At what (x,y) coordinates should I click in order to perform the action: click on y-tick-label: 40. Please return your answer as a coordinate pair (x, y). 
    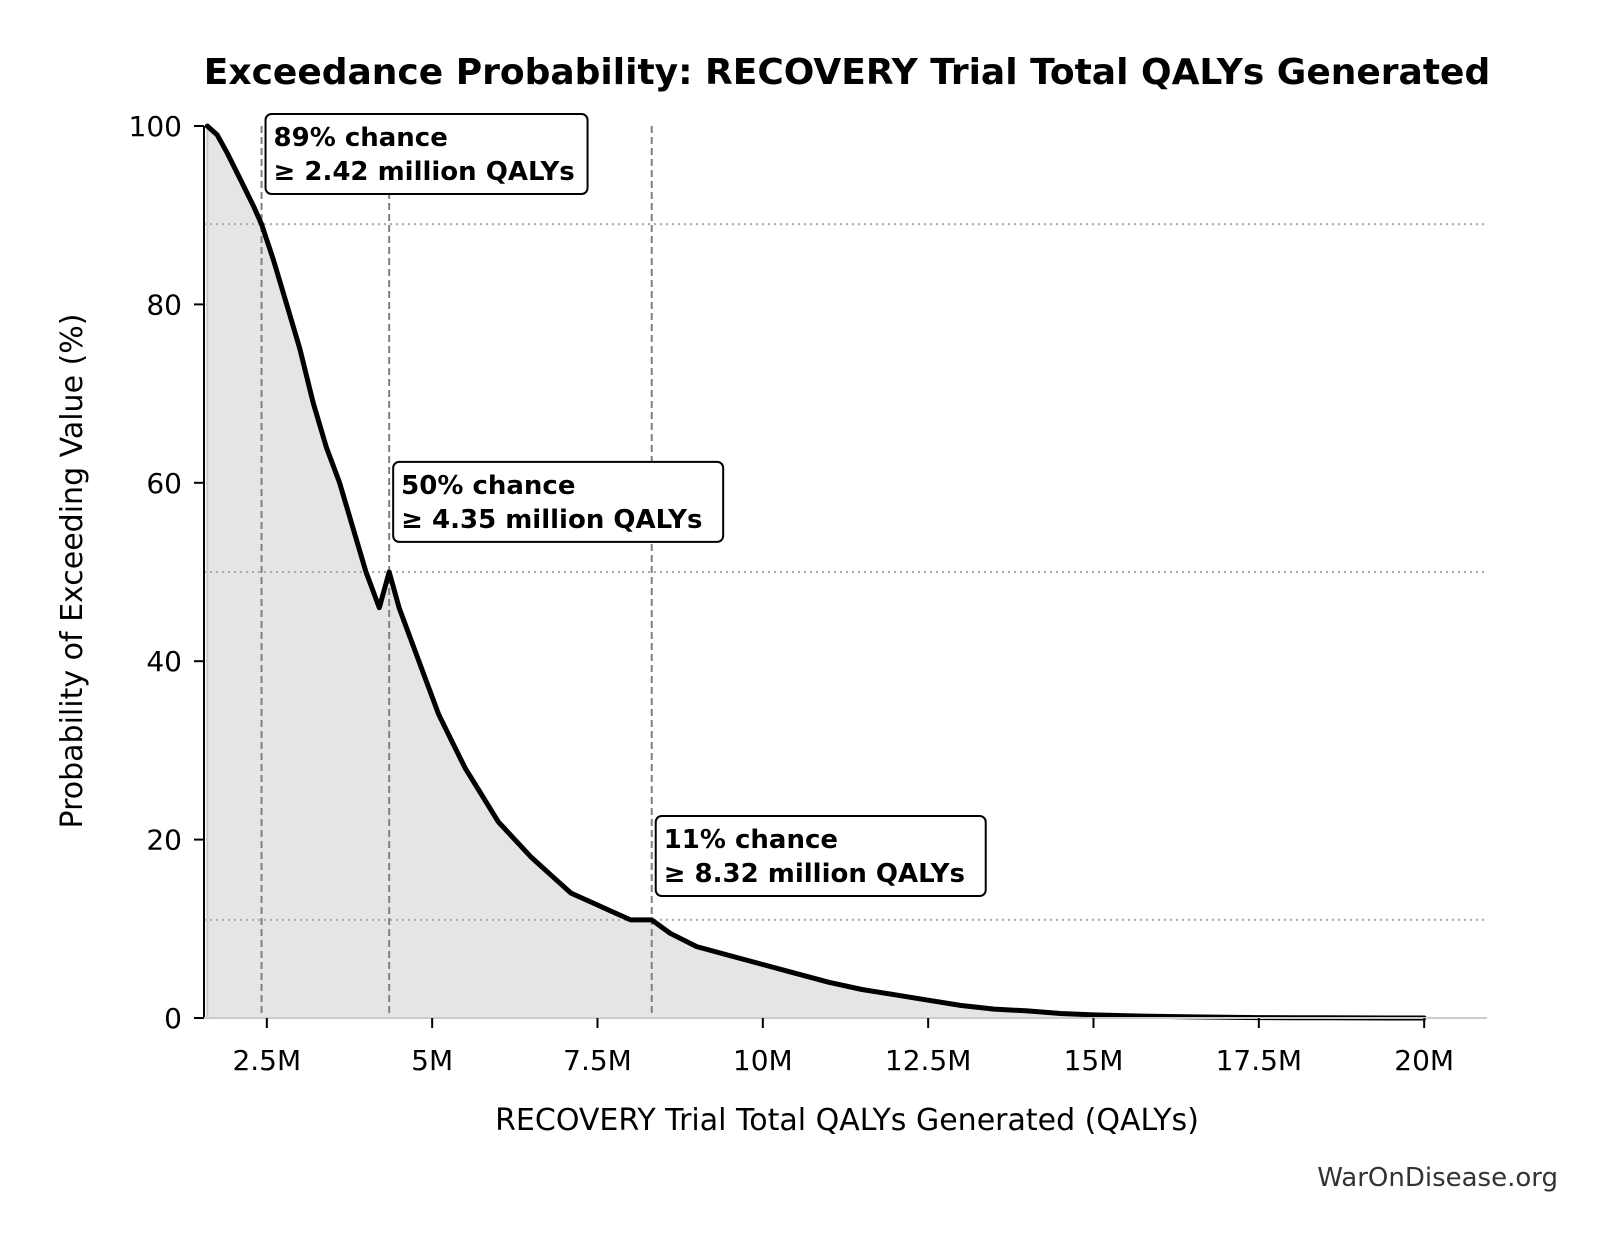
    Looking at the image, I should click on (164, 661).